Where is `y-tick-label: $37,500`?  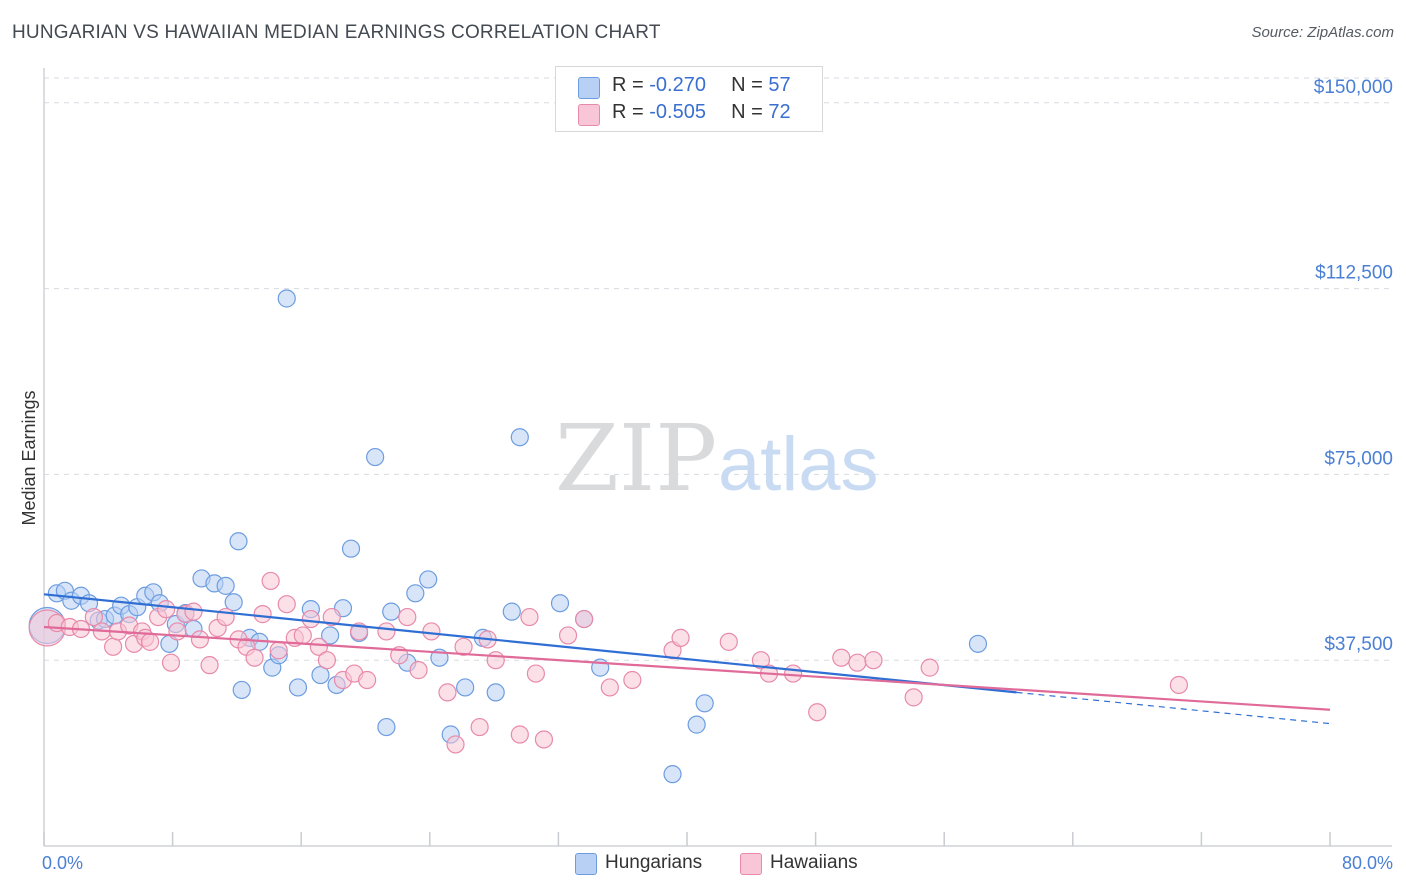 y-tick-label: $37,500 is located at coordinates (1358, 644).